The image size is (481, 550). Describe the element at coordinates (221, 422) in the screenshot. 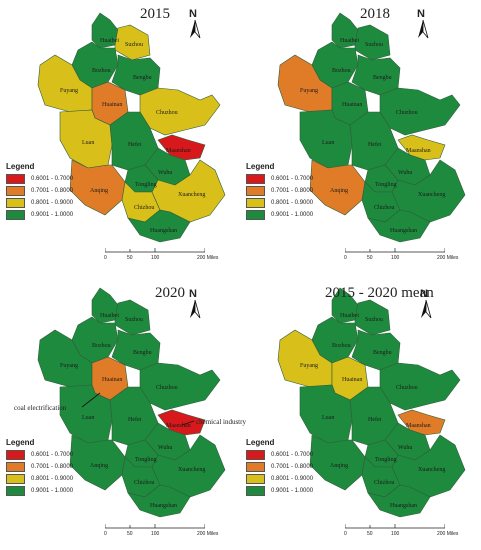

I see `annotation-chemical-industry: chemical industry` at that location.